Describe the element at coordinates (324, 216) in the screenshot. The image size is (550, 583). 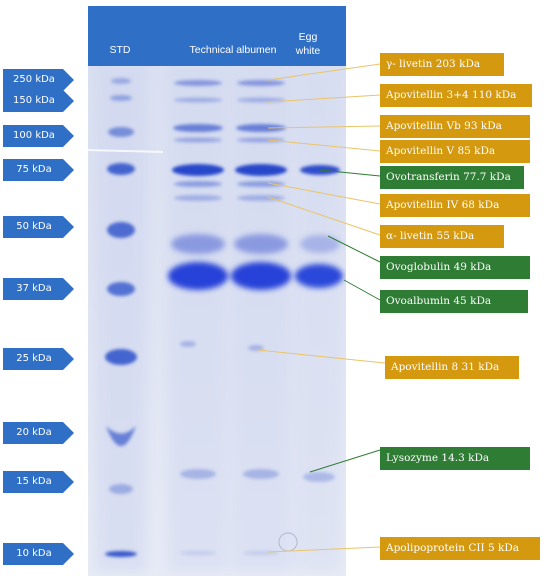
I see `leader-alpha-livetin` at that location.